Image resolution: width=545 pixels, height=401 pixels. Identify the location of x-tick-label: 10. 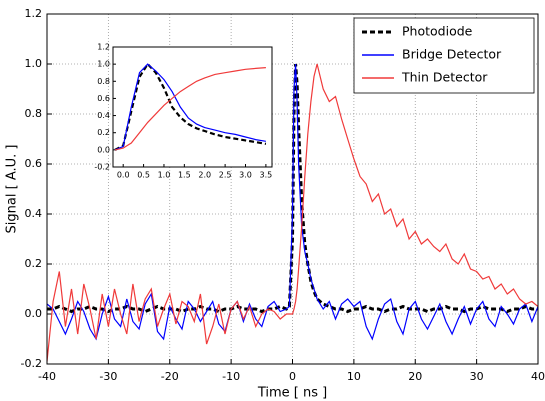
(354, 376).